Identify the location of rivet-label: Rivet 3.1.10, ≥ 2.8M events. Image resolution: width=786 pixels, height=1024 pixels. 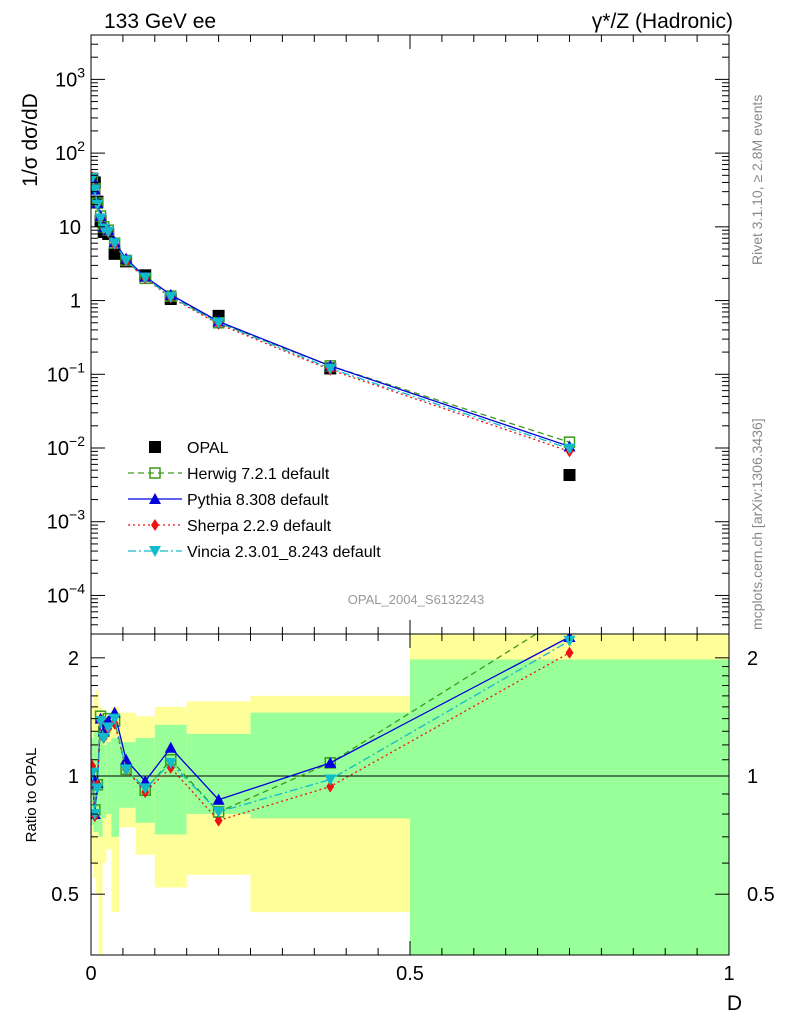
(757, 180).